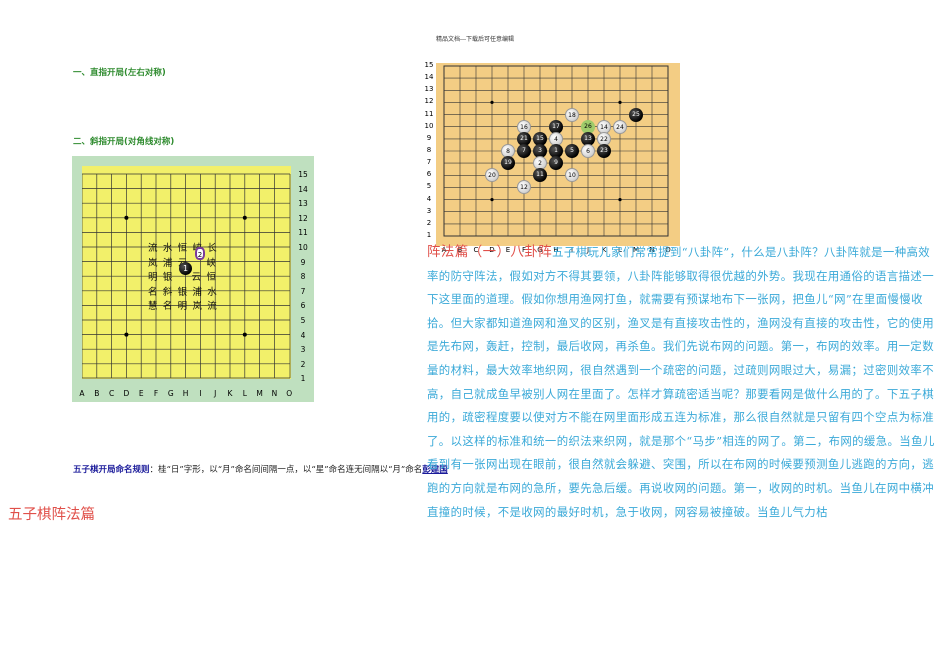 This screenshot has width=950, height=672. What do you see at coordinates (524, 187) in the screenshot?
I see `stone-12: 12` at bounding box center [524, 187].